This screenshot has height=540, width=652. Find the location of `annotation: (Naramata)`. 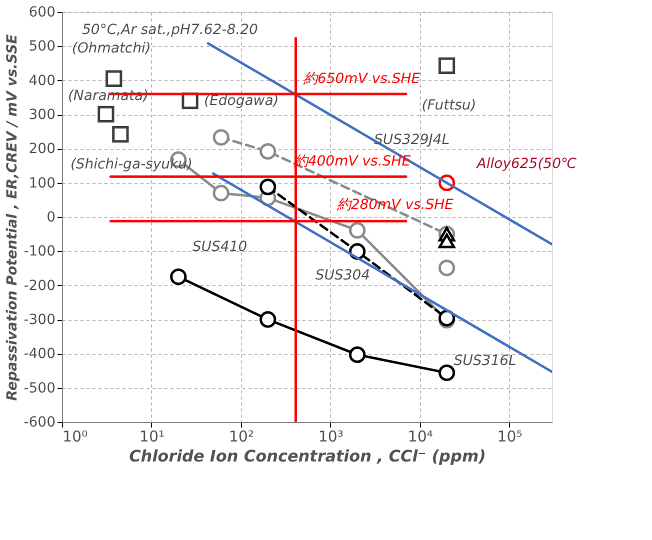

annotation: (Naramata) is located at coordinates (108, 96).